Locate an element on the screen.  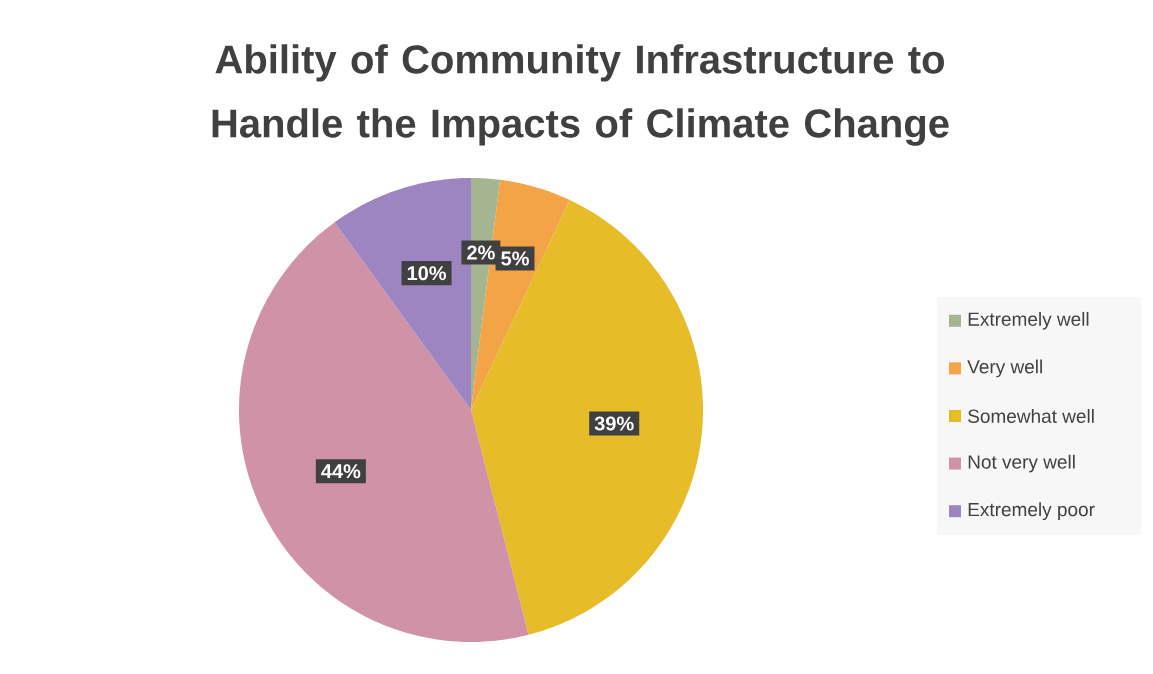
data-label: 5% is located at coordinates (515, 258).